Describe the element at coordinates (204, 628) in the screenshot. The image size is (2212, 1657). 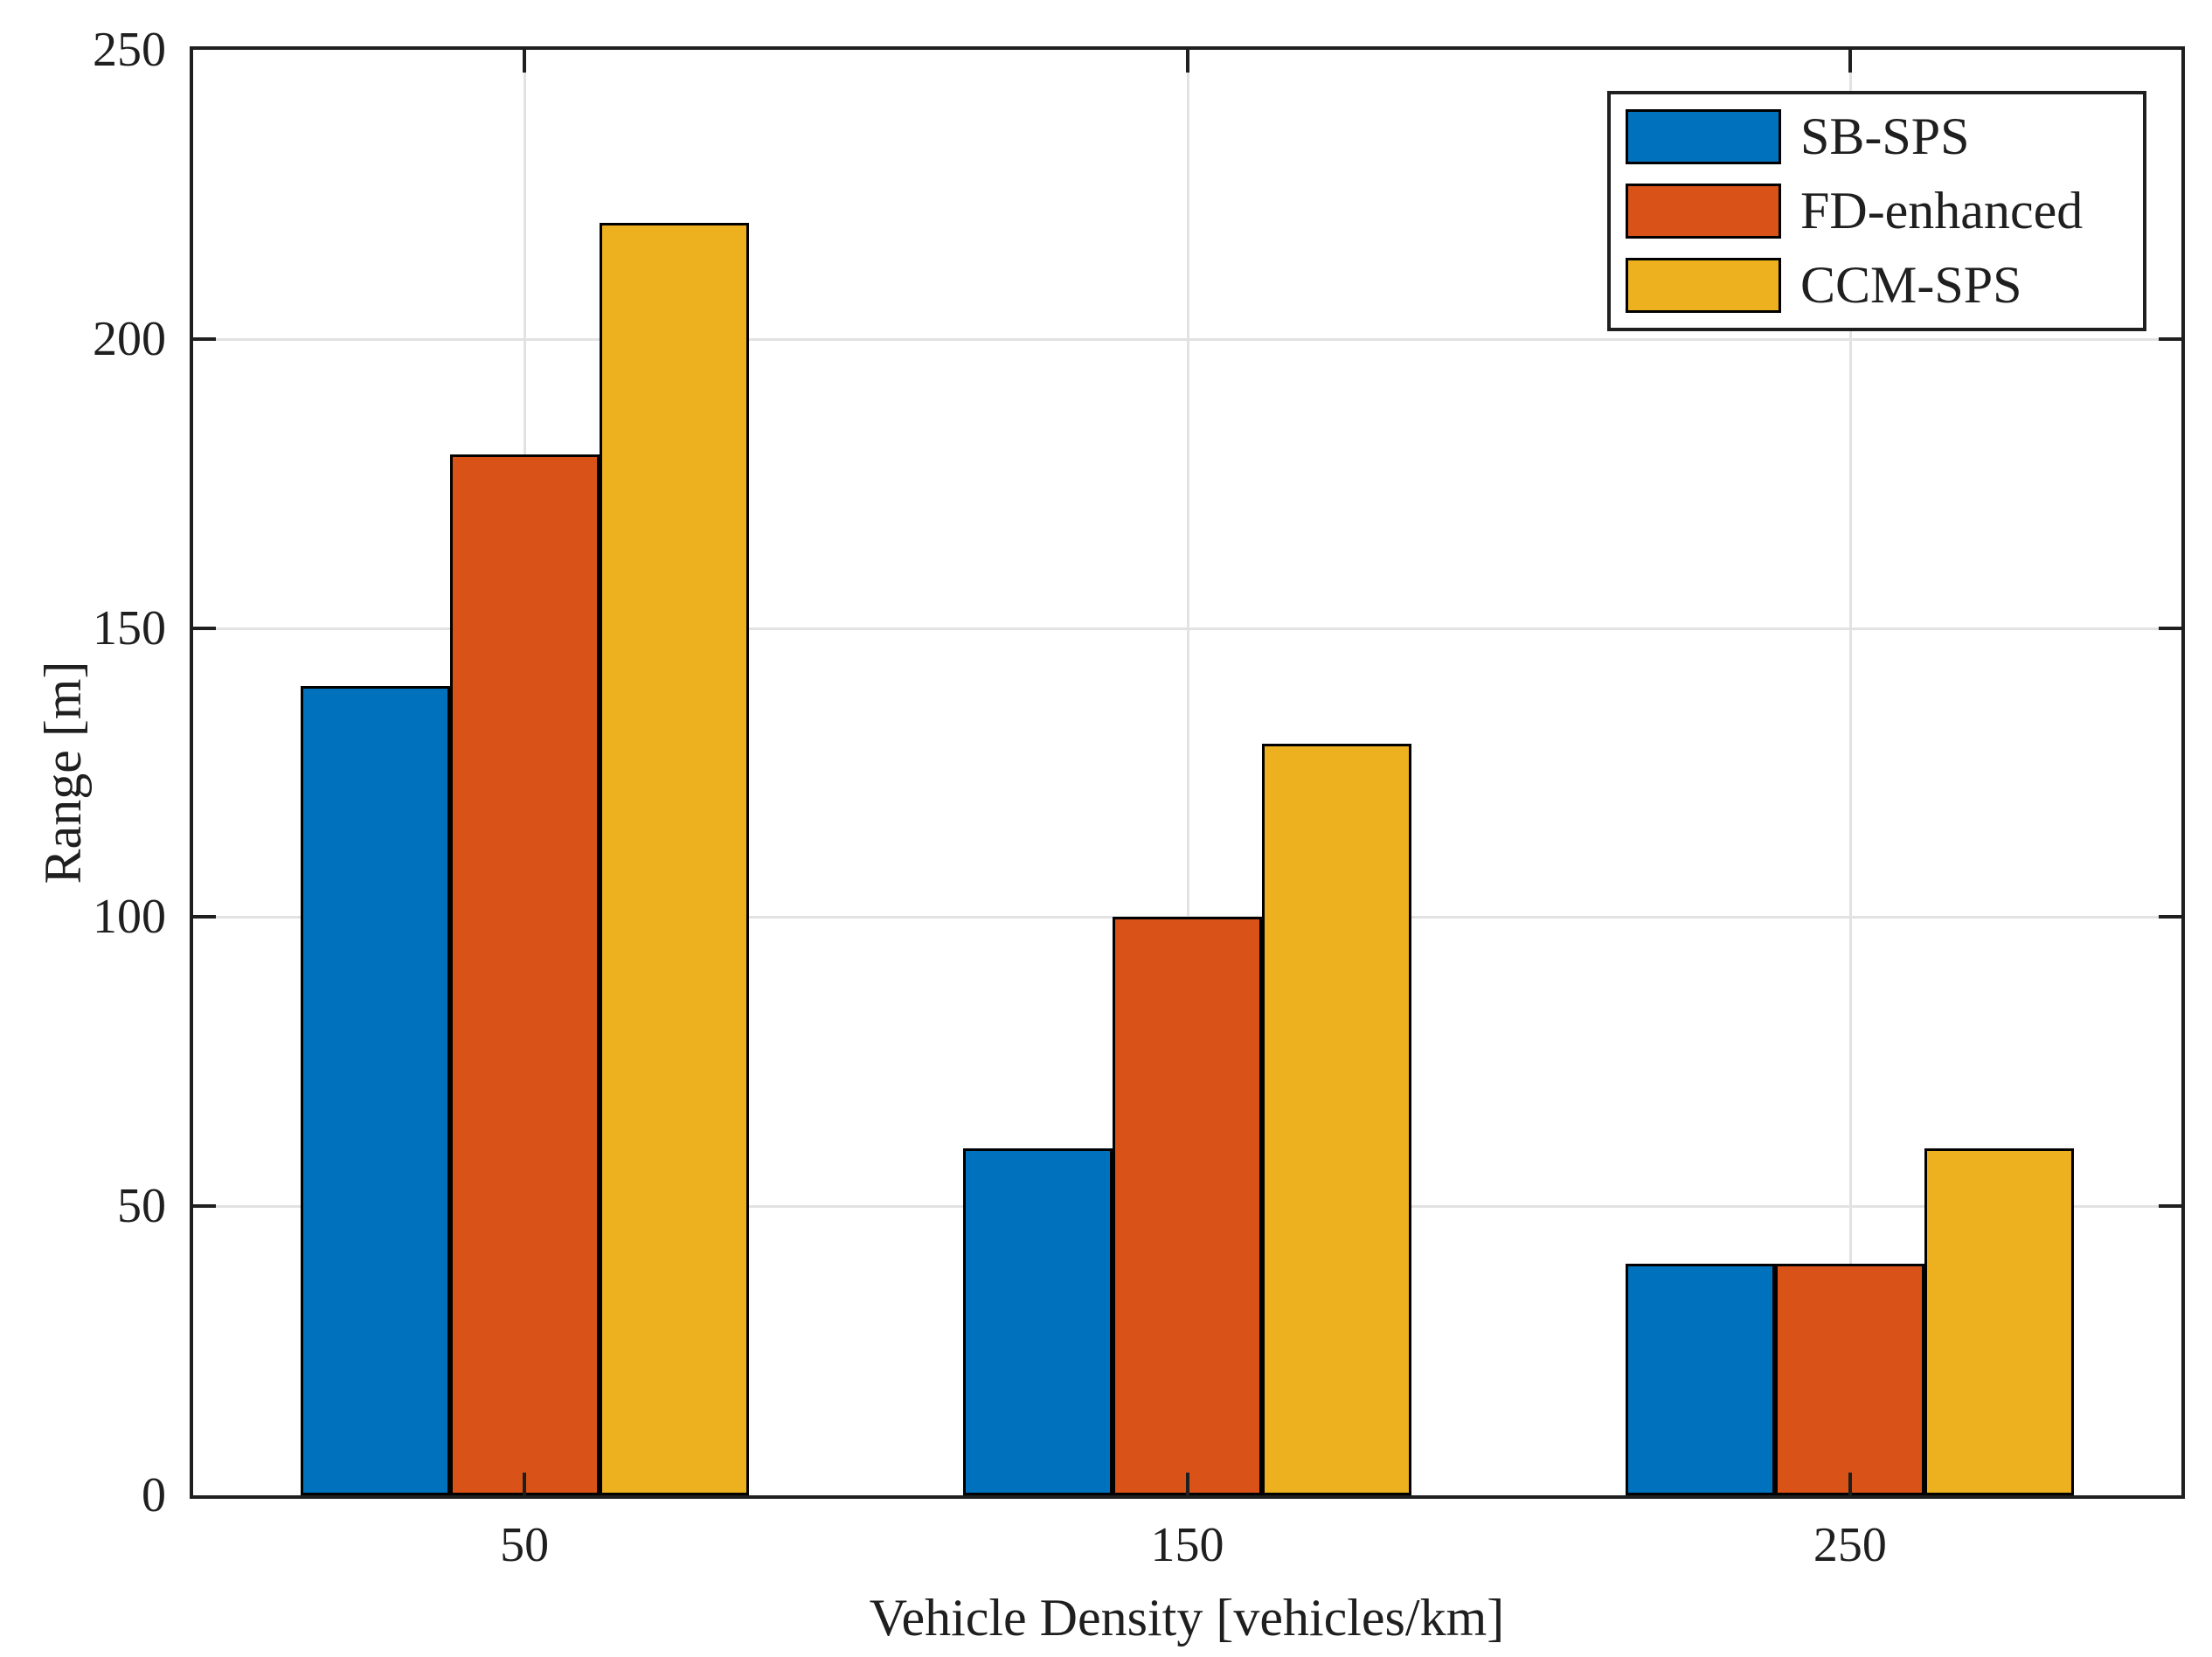
I see `y-tick-150-left` at that location.